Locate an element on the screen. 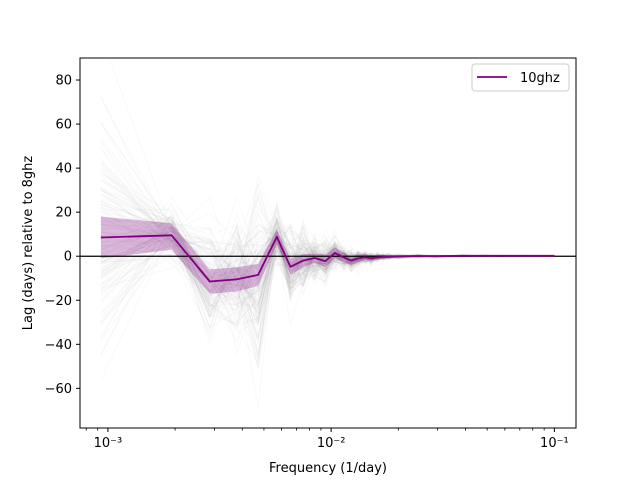 The width and height of the screenshot is (640, 480). legend-box is located at coordinates (520, 77).